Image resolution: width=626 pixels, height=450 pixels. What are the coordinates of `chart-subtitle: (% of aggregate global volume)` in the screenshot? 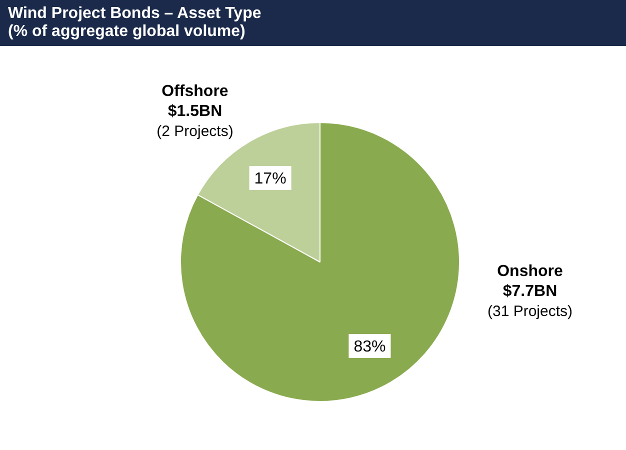 It's located at (127, 32).